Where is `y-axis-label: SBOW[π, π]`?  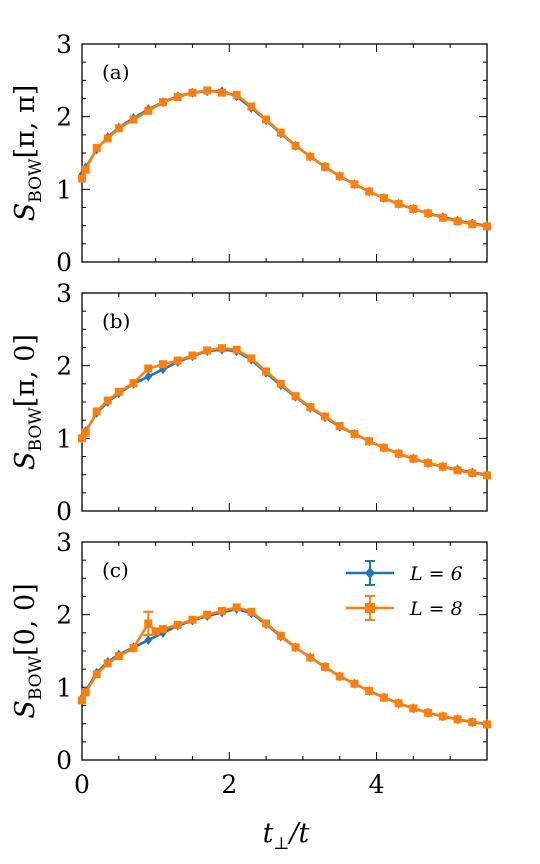
y-axis-label: SBOW[π, π] is located at coordinates (28, 153).